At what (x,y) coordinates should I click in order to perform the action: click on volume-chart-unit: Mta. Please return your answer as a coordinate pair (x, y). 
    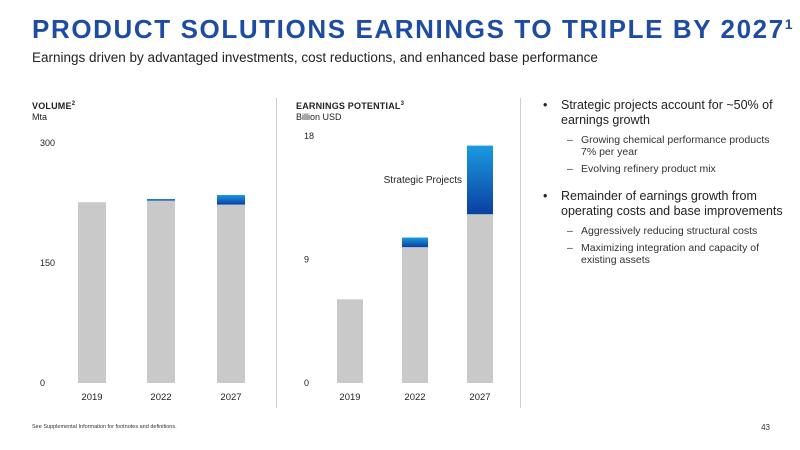
    Looking at the image, I should click on (40, 117).